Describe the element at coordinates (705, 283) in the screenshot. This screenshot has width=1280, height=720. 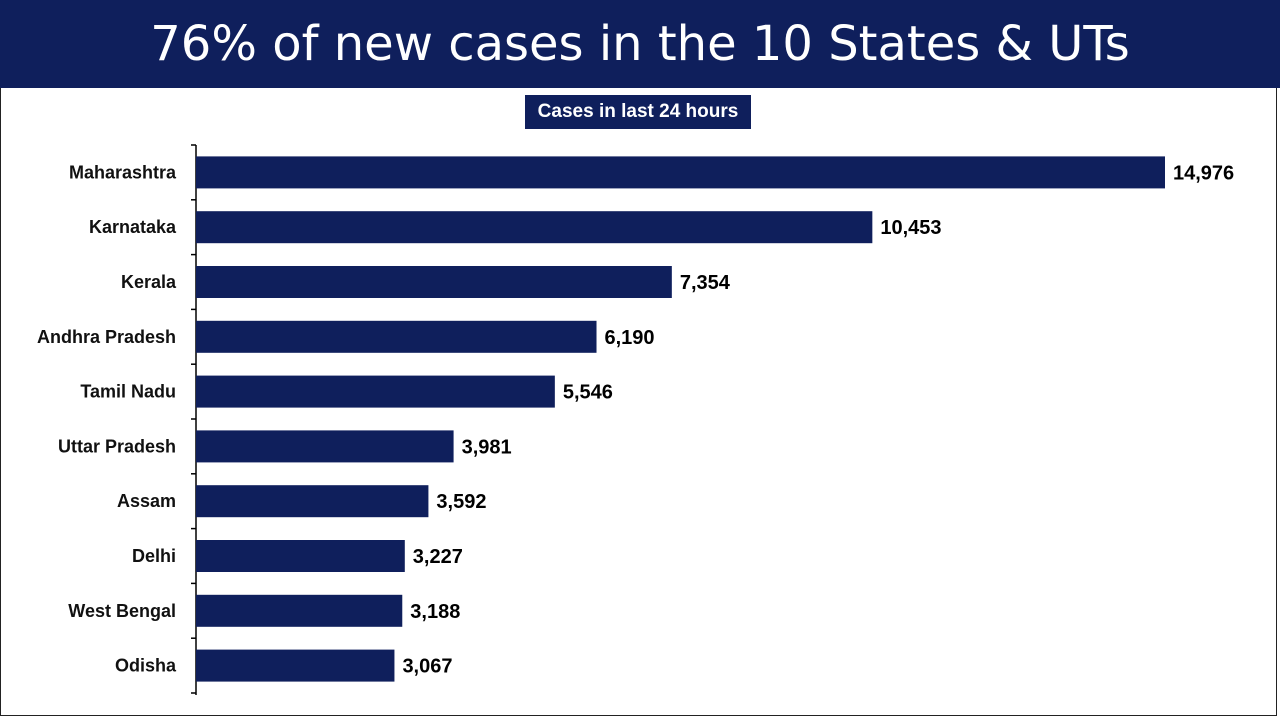
I see `data-label: 7,354` at that location.